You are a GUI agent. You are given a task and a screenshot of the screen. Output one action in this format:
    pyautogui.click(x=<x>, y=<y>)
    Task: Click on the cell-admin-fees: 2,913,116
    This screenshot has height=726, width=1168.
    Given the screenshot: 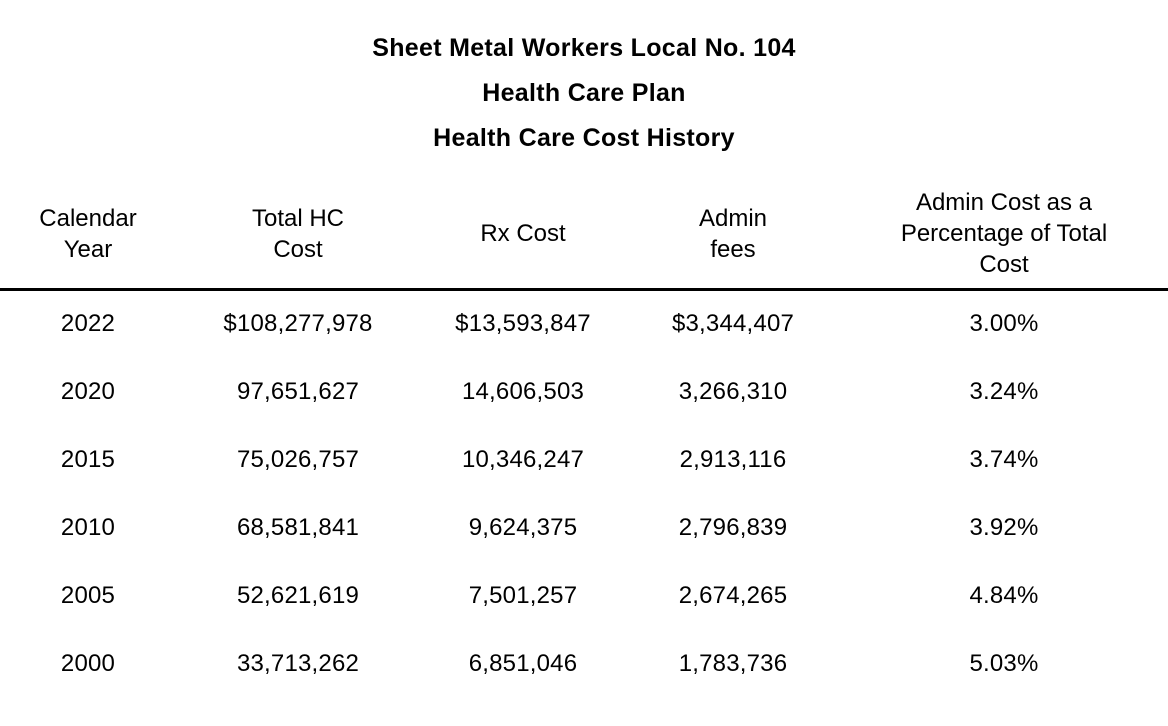 What is the action you would take?
    pyautogui.click(x=733, y=459)
    